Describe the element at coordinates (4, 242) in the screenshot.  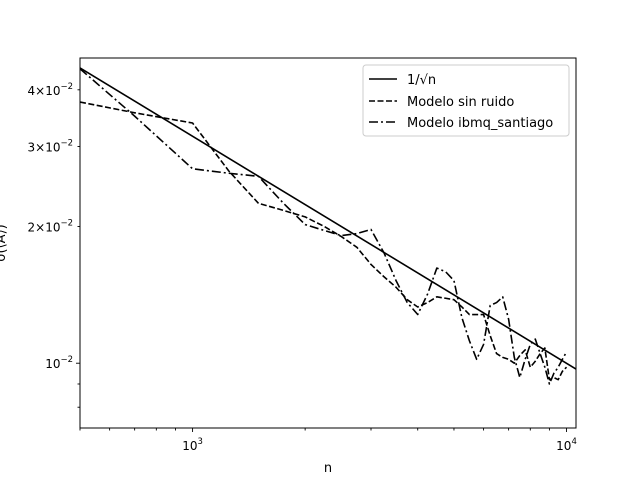
I see `y-axis-label: σ(⟨A⟩)` at that location.